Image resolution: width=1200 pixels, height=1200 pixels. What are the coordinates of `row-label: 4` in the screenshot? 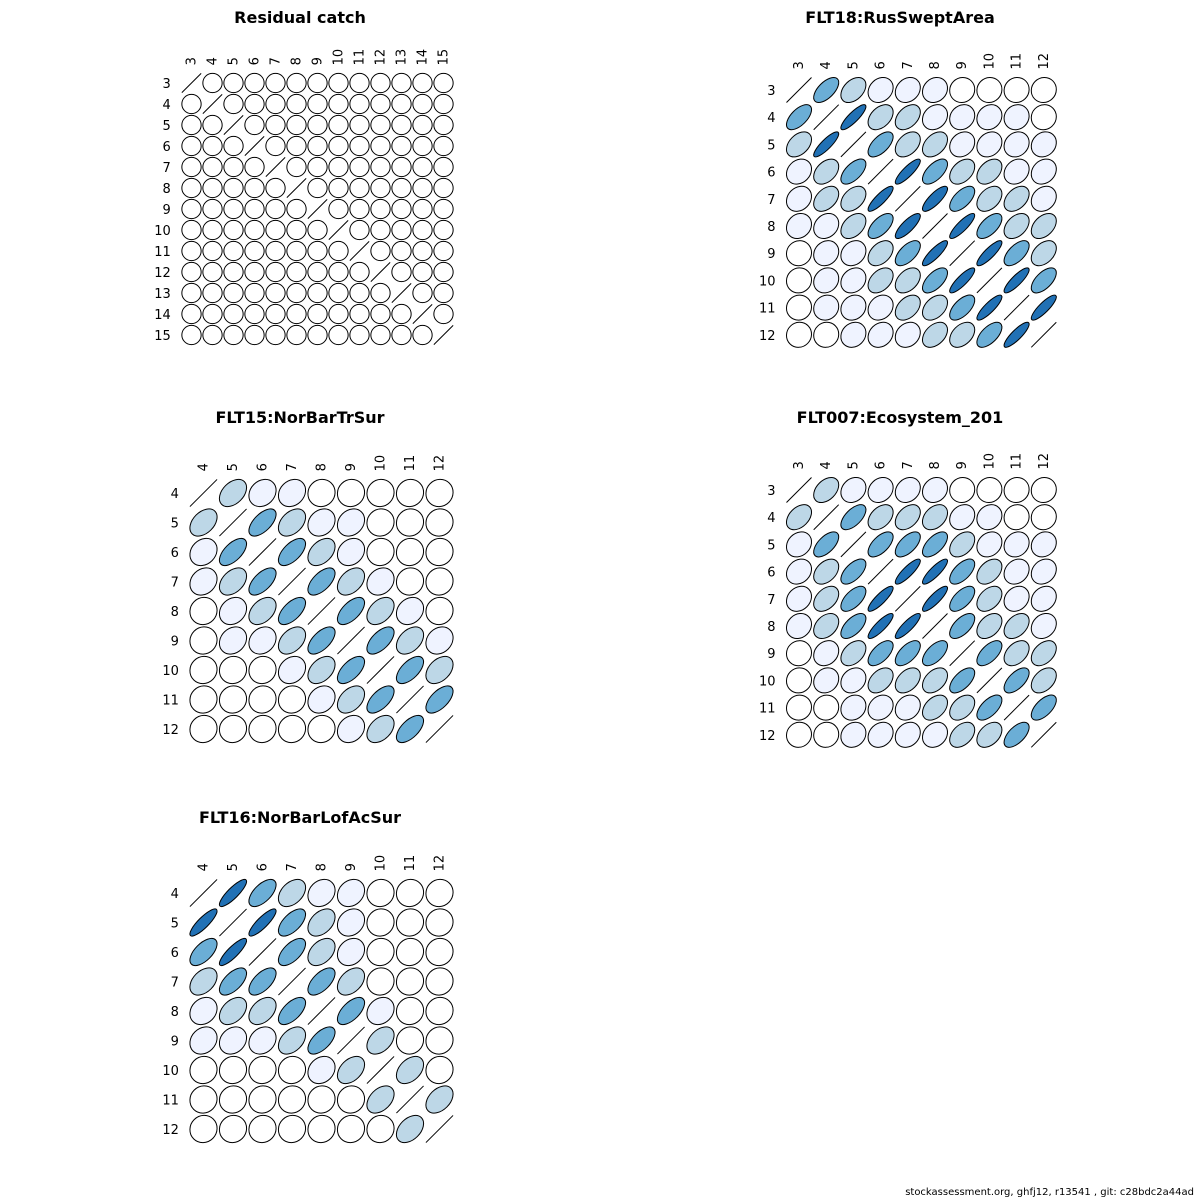 It's located at (771, 118).